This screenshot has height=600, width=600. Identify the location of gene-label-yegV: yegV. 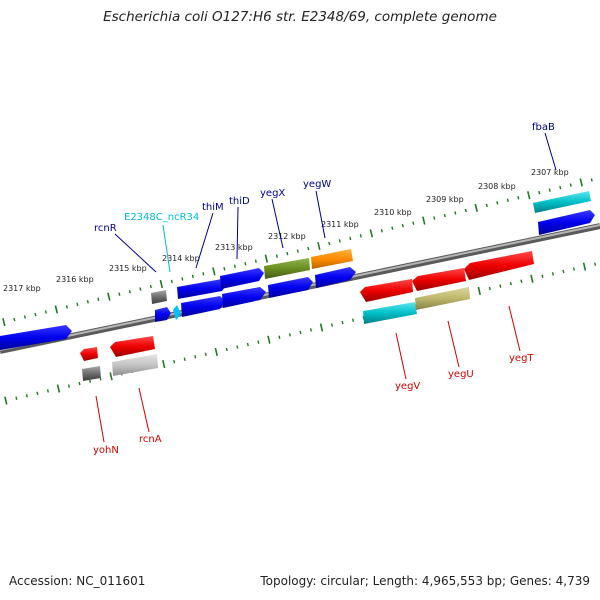
(407, 386).